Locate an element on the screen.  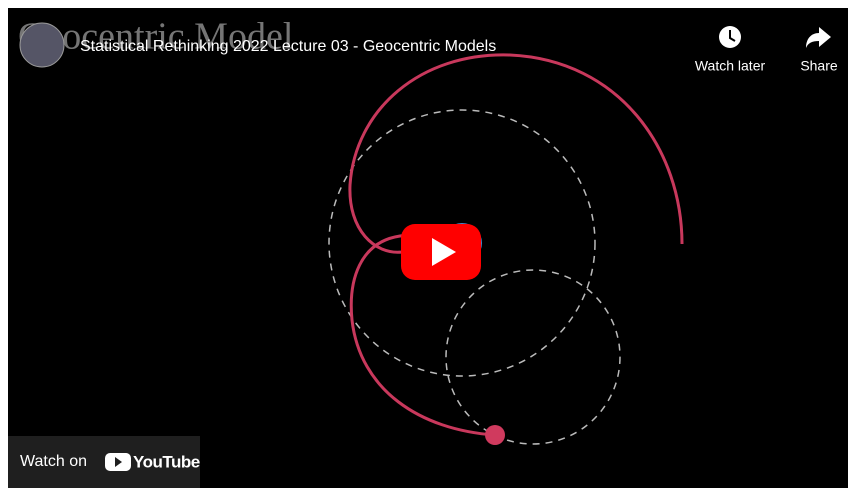
epicycle-circle is located at coordinates (533, 357).